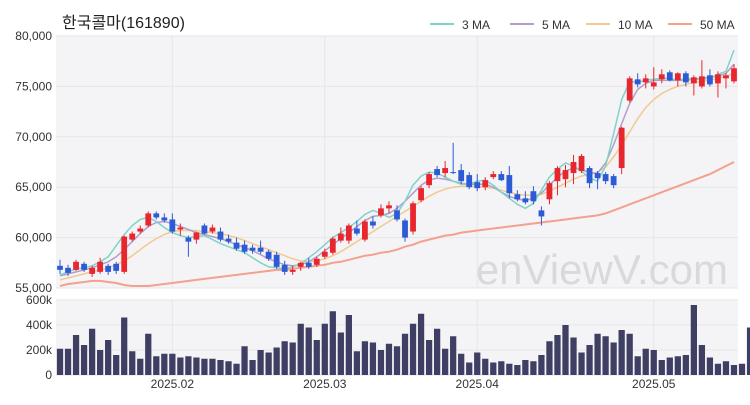  I want to click on volume-tick-label: 200k, so click(39, 350).